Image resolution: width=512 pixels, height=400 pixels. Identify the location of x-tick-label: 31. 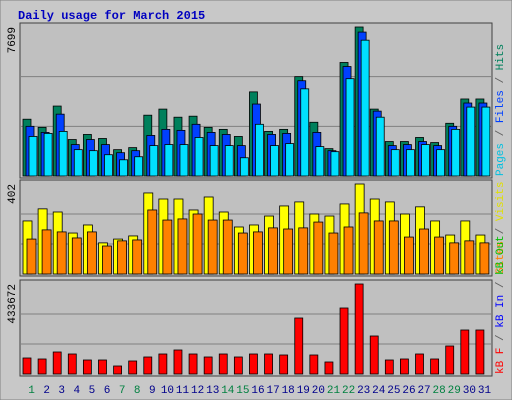
(485, 391).